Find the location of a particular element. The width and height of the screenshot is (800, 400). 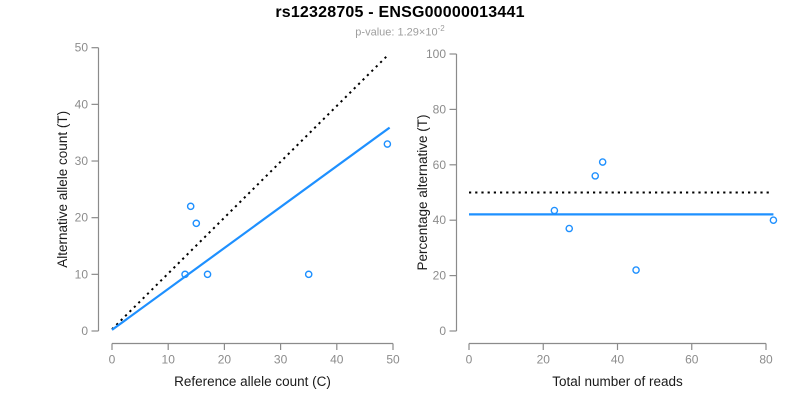

x-tick-label: 10 is located at coordinates (169, 360).